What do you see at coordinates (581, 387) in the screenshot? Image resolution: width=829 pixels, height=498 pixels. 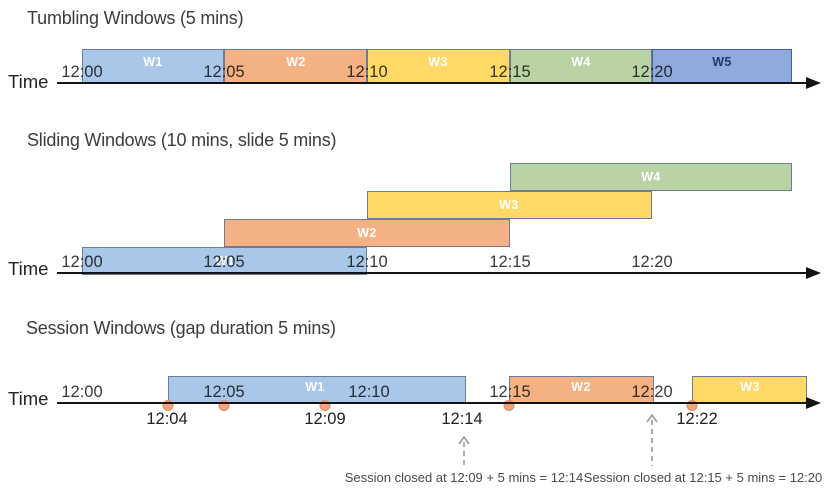 I see `session-window-w2-label: W2` at bounding box center [581, 387].